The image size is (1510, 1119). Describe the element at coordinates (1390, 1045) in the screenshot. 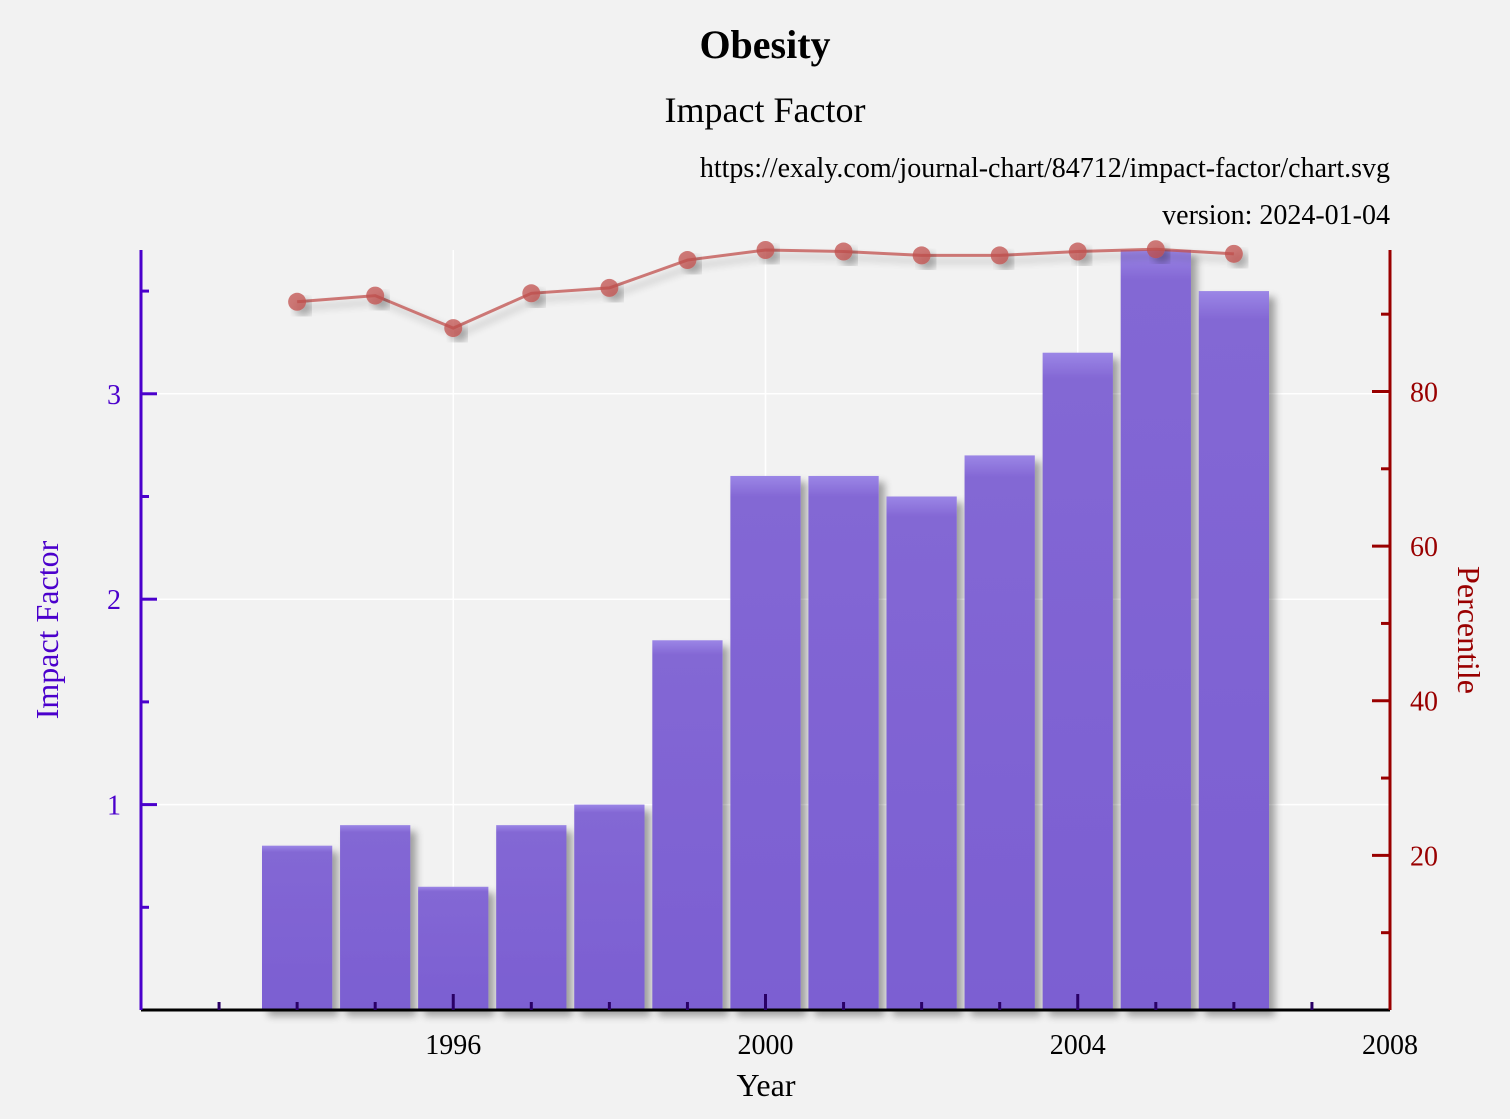

I see `x-tick-label: 2008` at that location.